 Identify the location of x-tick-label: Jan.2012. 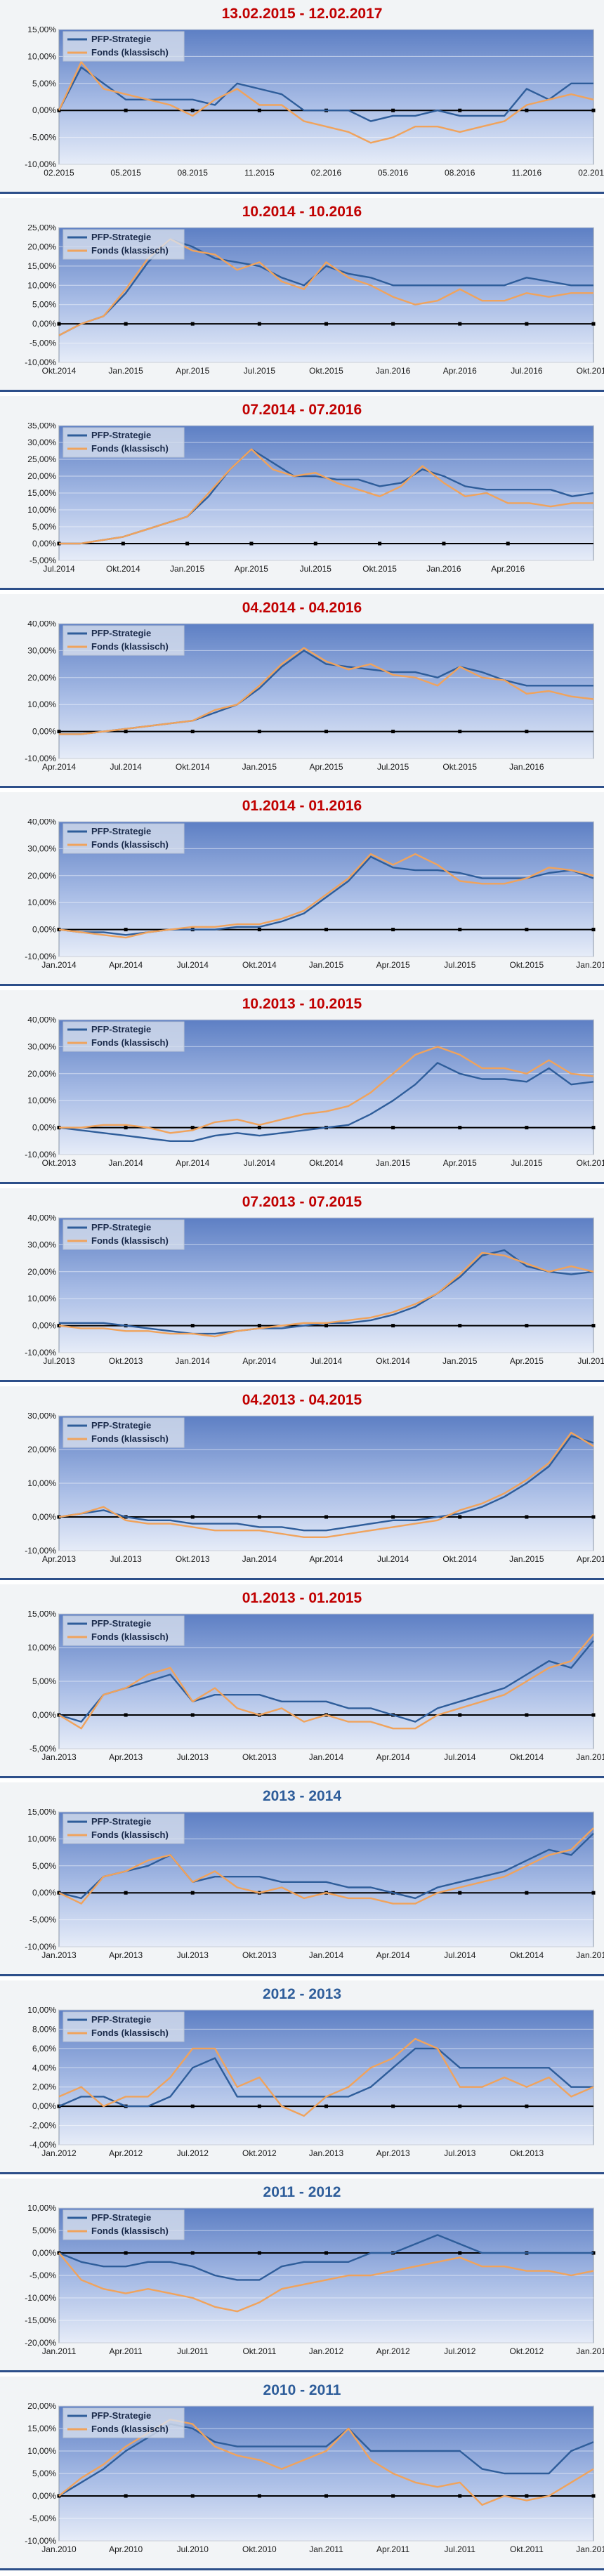
(590, 2549).